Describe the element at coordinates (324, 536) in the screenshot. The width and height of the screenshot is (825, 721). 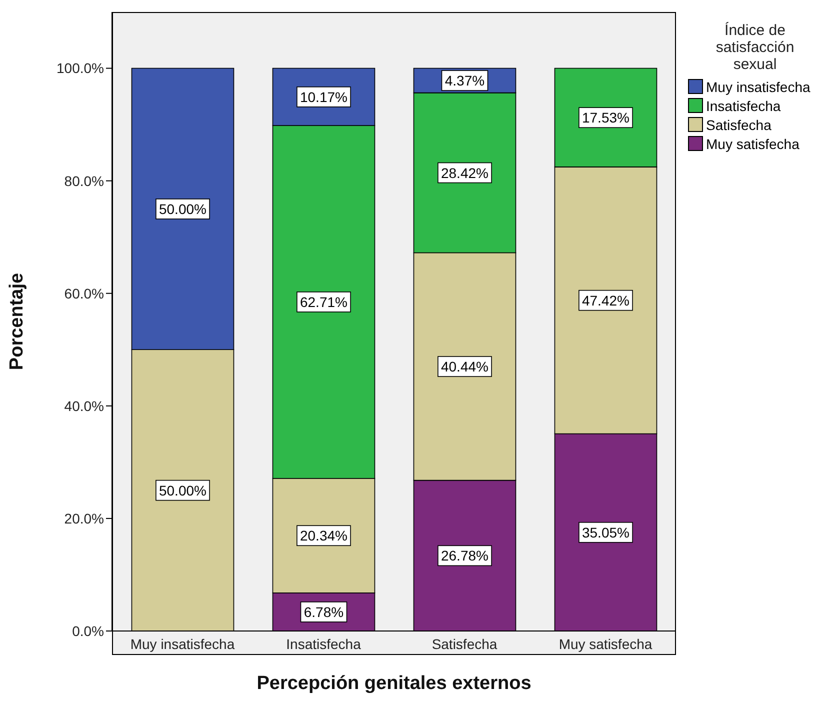
I see `data-label: 20.34%` at that location.